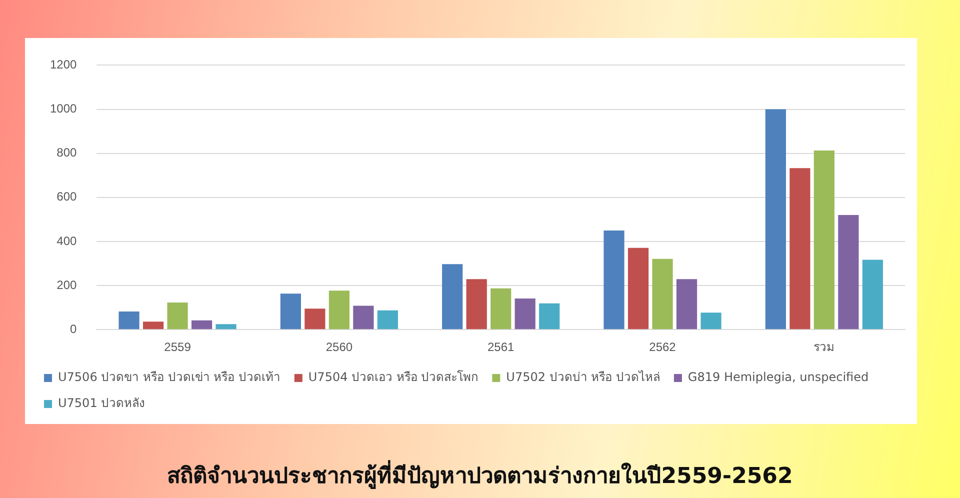  Describe the element at coordinates (64, 109) in the screenshot. I see `y-tick-label: 1000` at that location.